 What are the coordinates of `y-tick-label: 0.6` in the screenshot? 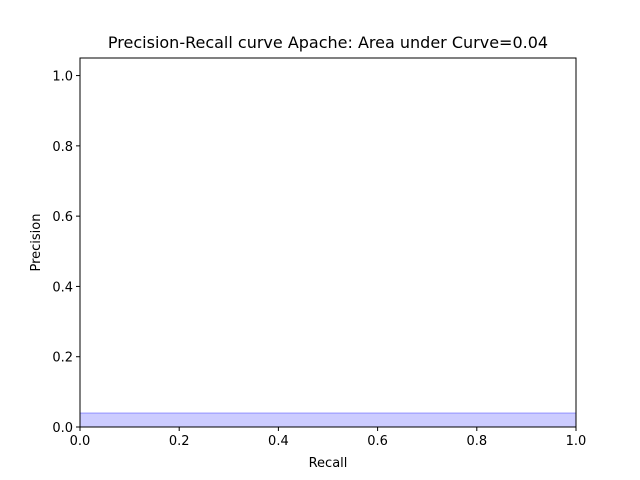 It's located at (62, 217).